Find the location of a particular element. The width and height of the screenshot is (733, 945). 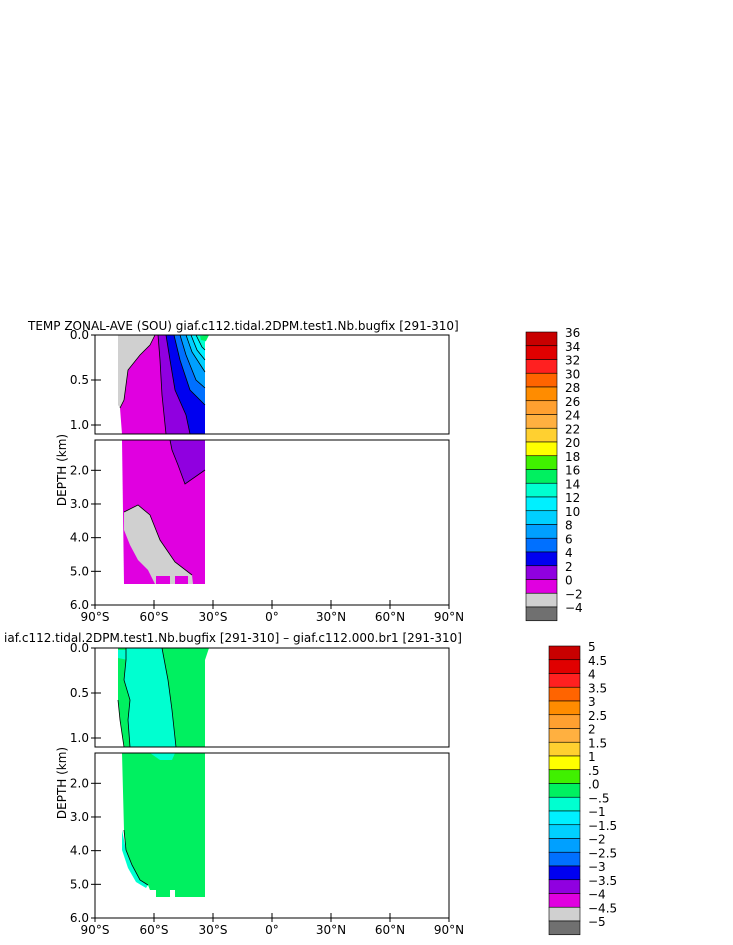

magenta-region is located at coordinates (143, 384).